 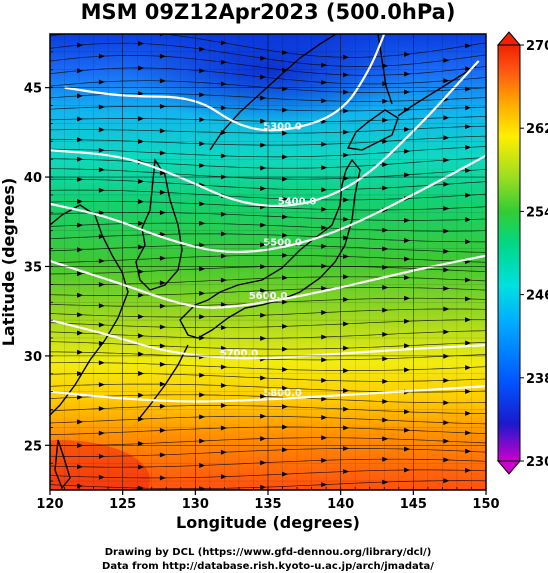 I want to click on colorbar-ticks: 270 262 254 246 238 230, so click(x=534, y=254).